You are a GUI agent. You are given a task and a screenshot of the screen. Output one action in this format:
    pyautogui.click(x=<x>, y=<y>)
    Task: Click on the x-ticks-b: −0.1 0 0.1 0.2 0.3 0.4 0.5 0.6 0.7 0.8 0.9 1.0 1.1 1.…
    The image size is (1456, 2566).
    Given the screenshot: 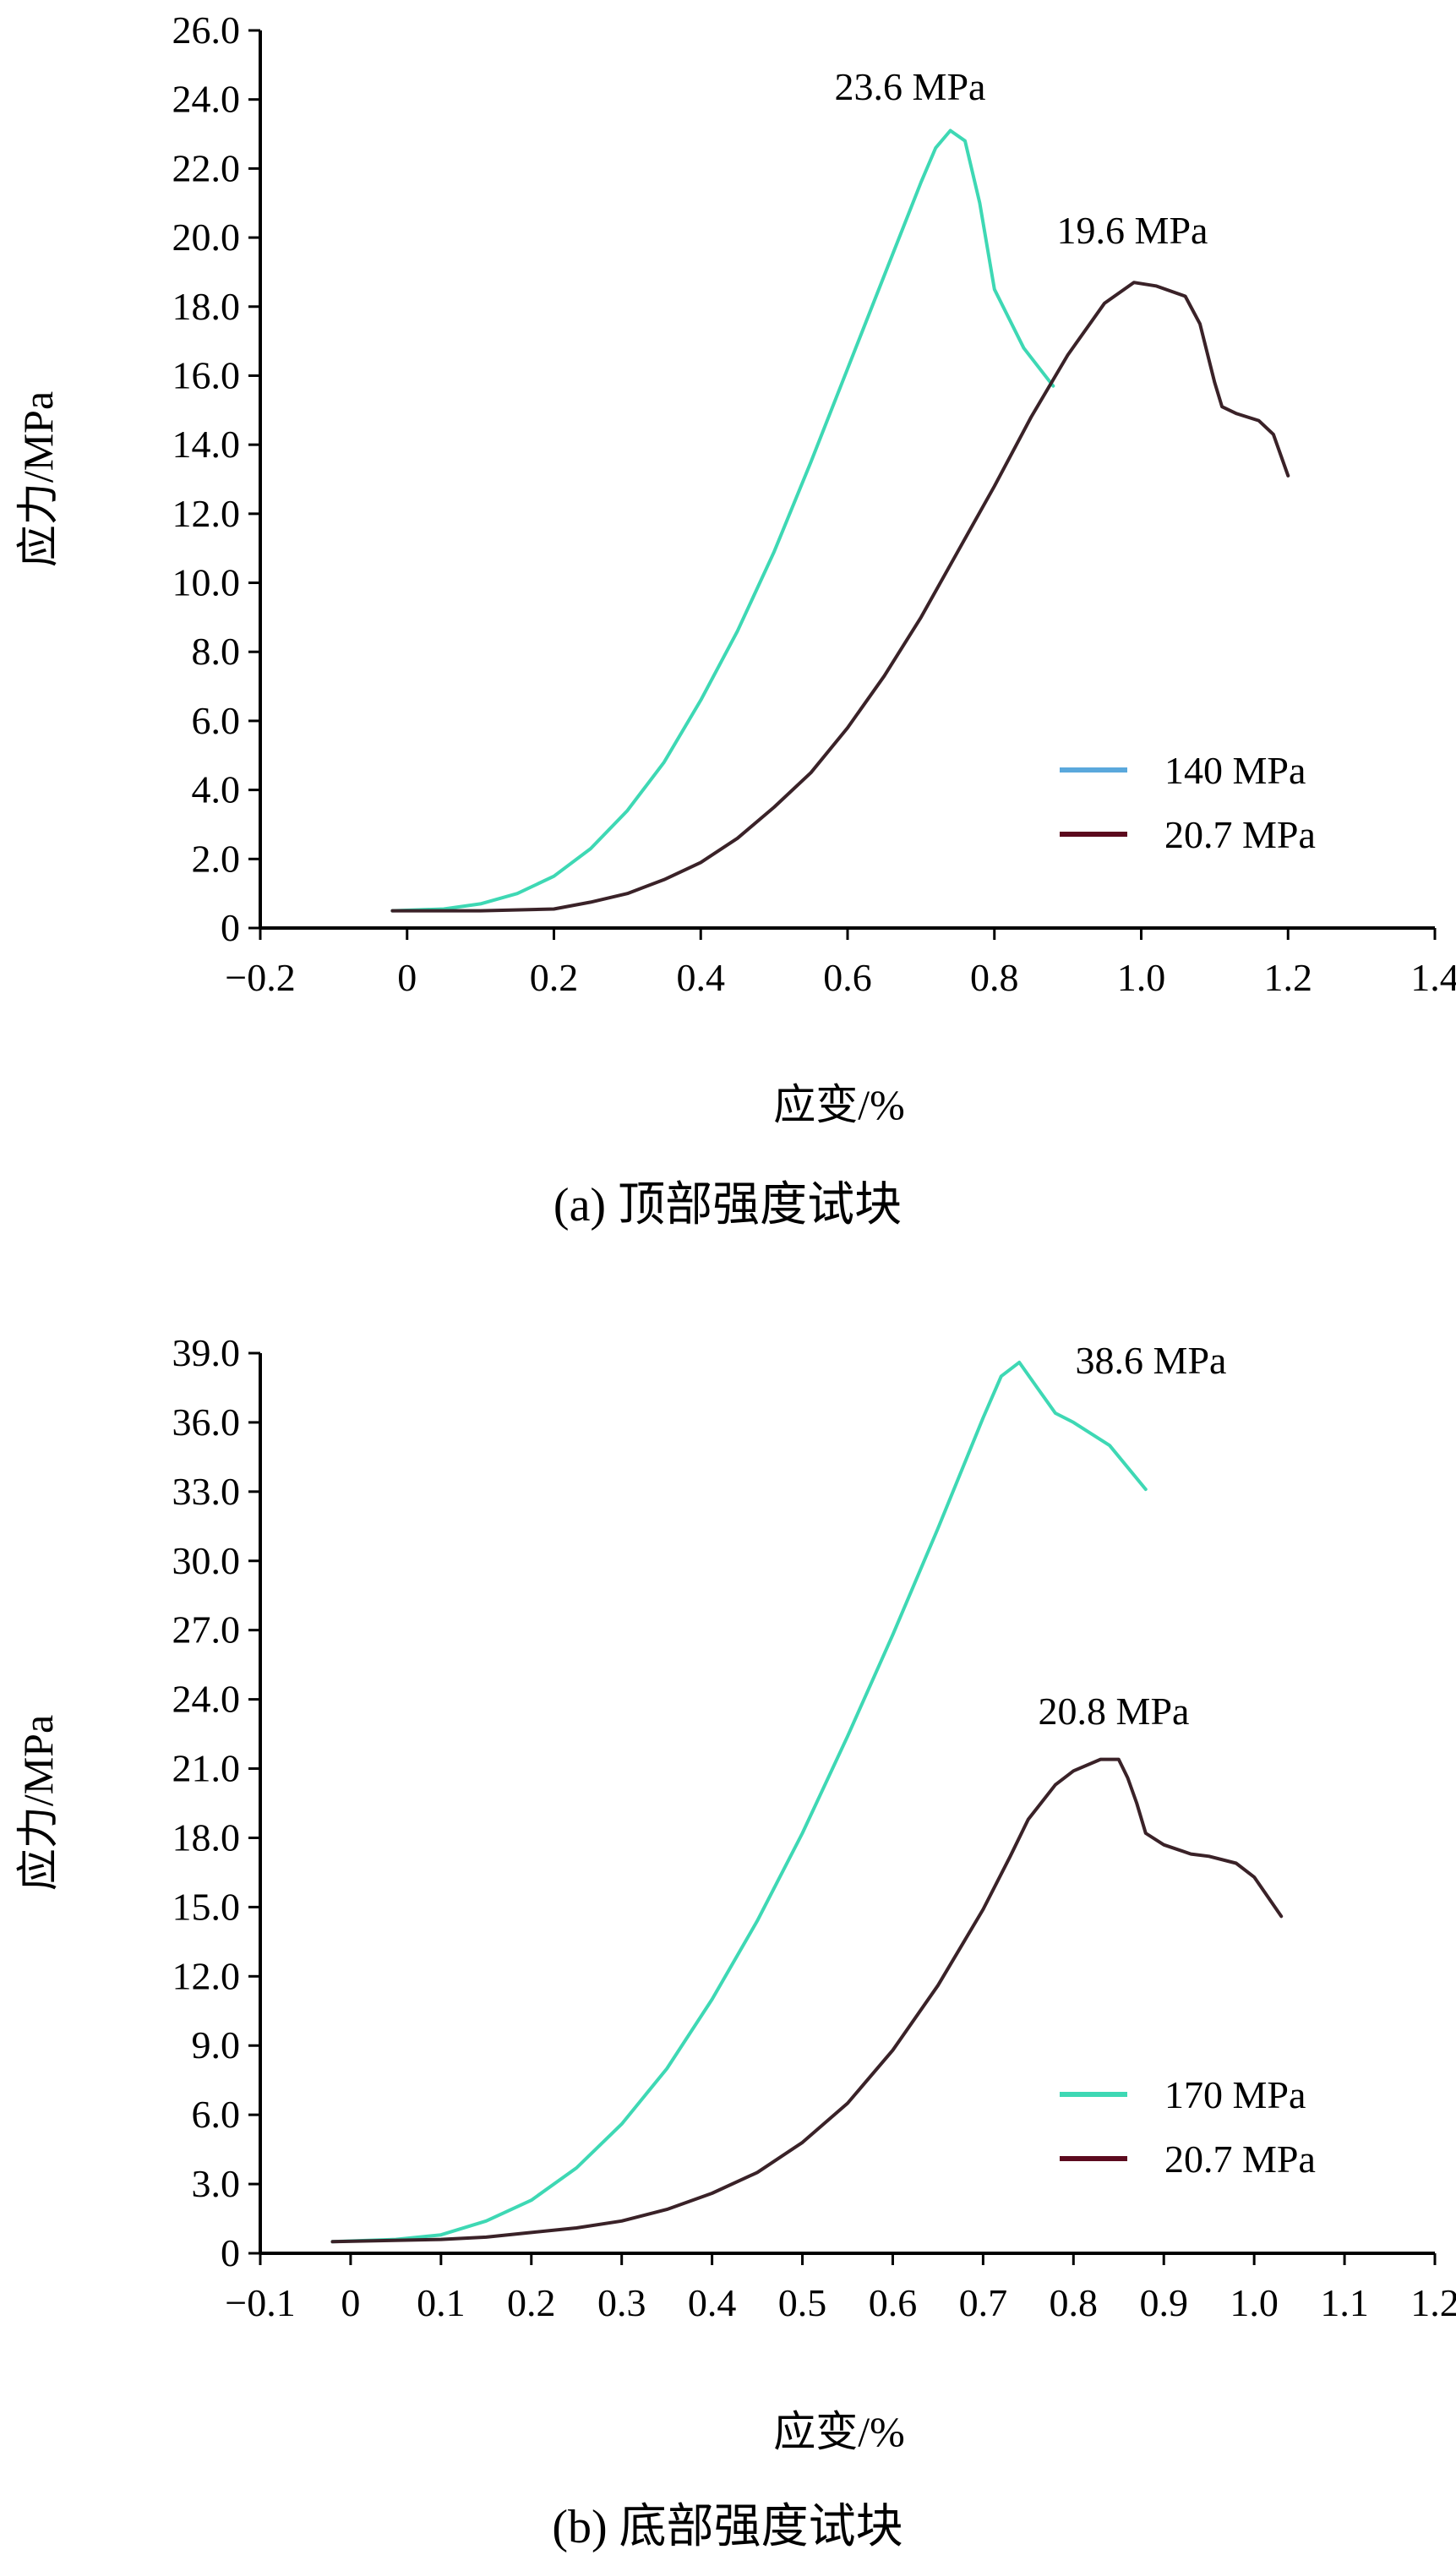 What is the action you would take?
    pyautogui.click(x=840, y=2288)
    